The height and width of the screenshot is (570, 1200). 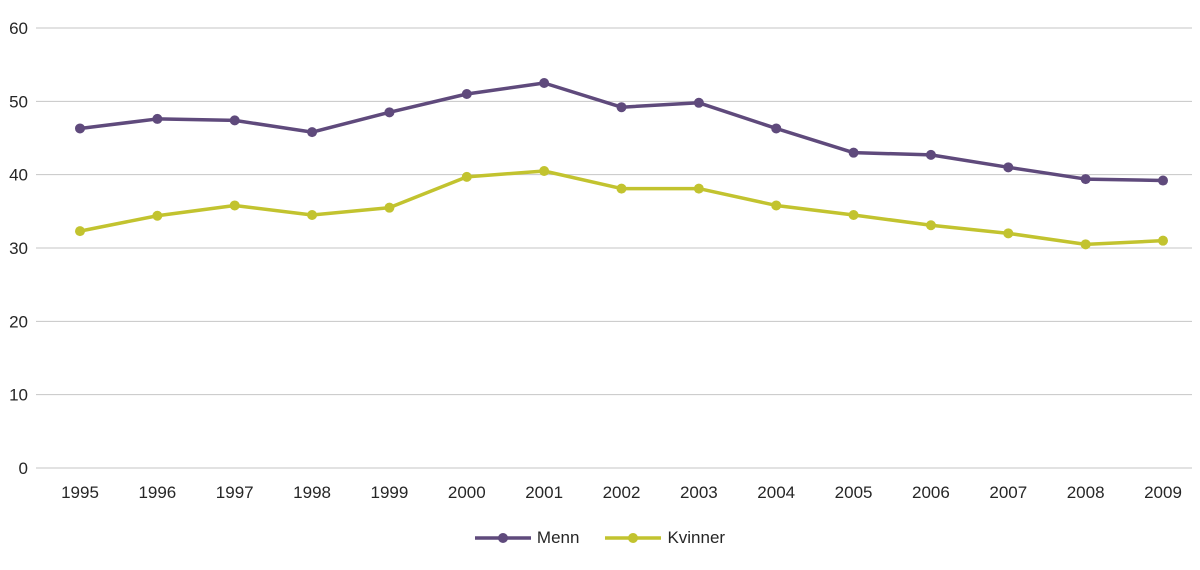 What do you see at coordinates (544, 492) in the screenshot?
I see `x-axis-label: 2001` at bounding box center [544, 492].